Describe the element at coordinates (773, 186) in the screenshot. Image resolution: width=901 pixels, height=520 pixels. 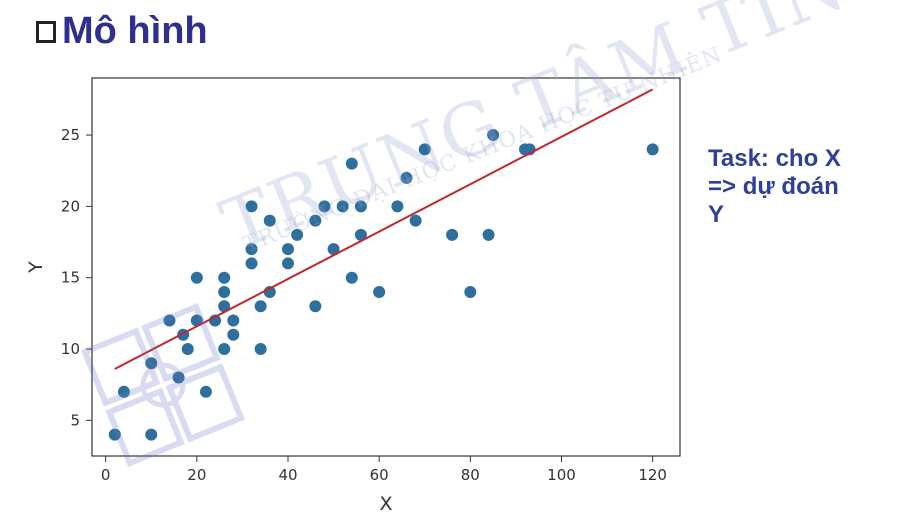
I see `task-line: => dự đoán` at that location.